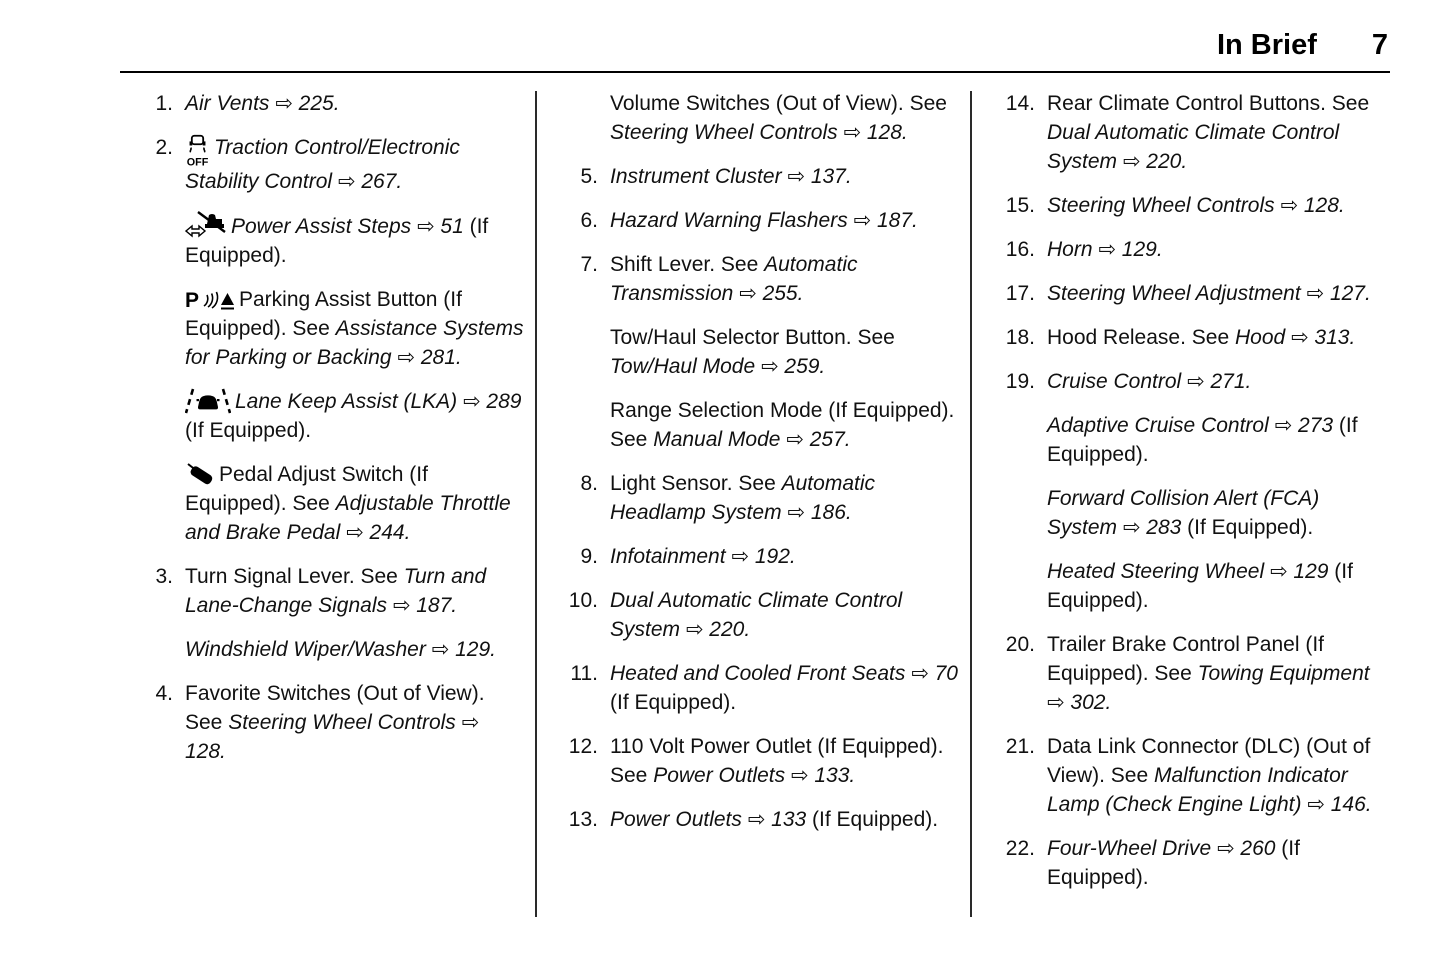 The height and width of the screenshot is (965, 1445). What do you see at coordinates (208, 401) in the screenshot?
I see `lane-keep-assist-icon` at bounding box center [208, 401].